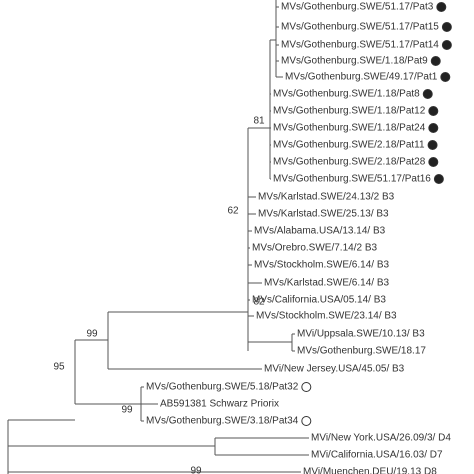  What do you see at coordinates (259, 121) in the screenshot?
I see `bootstrap-value: 81` at bounding box center [259, 121].